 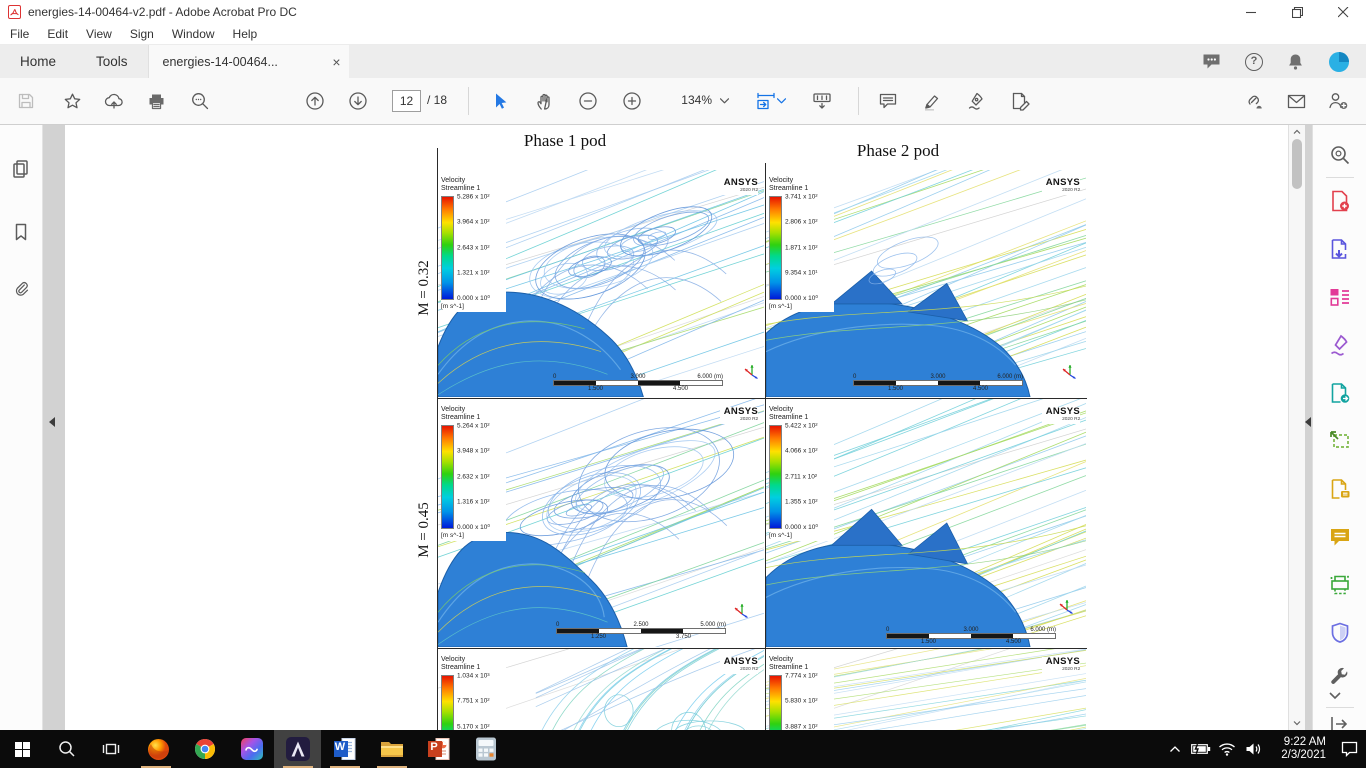 I want to click on scroll-up-icon, so click(x=1297, y=132).